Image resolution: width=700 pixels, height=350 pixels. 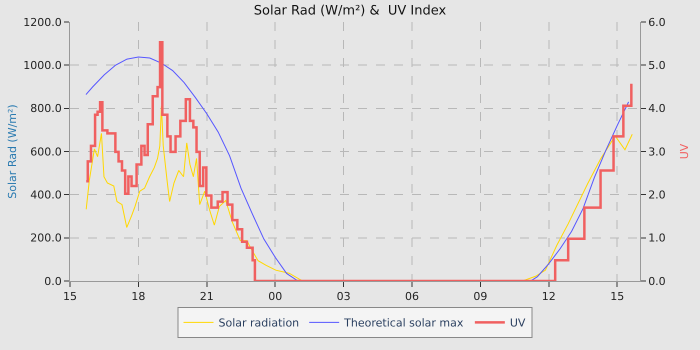 I want to click on legend-label: Solar radiation, so click(x=259, y=323).